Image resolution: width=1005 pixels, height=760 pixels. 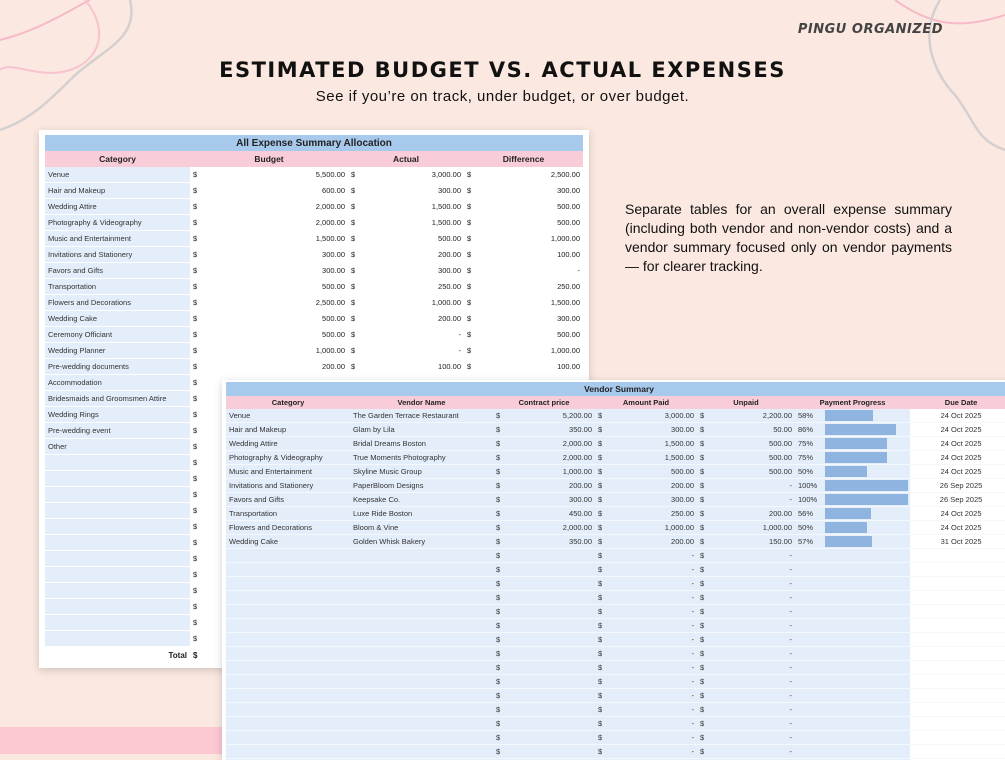 What do you see at coordinates (275, 271) in the screenshot?
I see `budget-cell: 300.00` at bounding box center [275, 271].